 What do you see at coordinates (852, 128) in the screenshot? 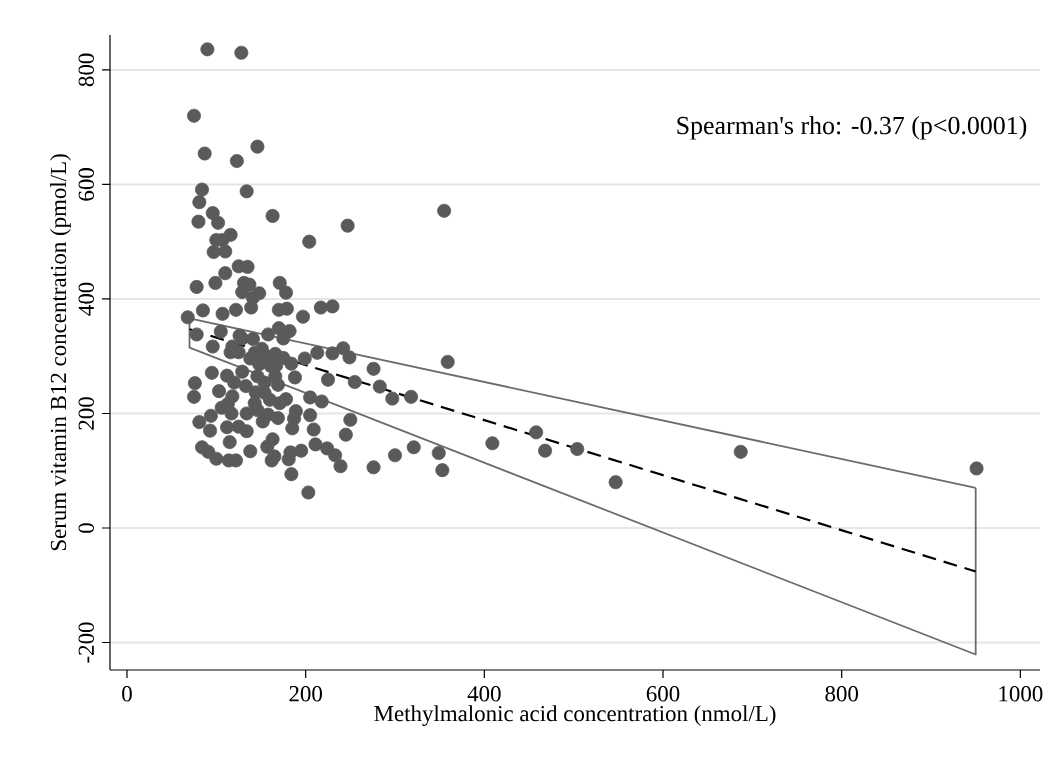
I see `annotation: Spearman's rho: -0.37 (p<0.0001)` at bounding box center [852, 128].